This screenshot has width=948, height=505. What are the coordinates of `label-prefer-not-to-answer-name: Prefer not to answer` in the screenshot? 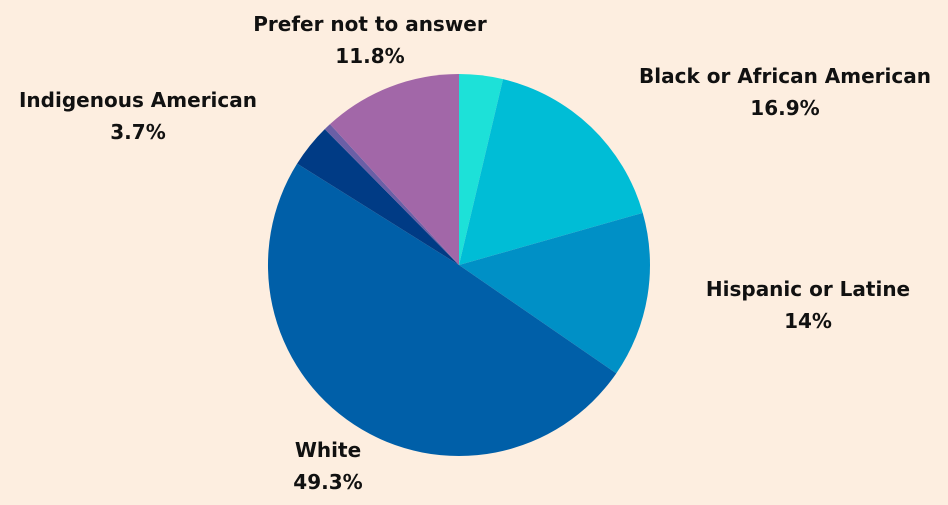 It's located at (370, 24).